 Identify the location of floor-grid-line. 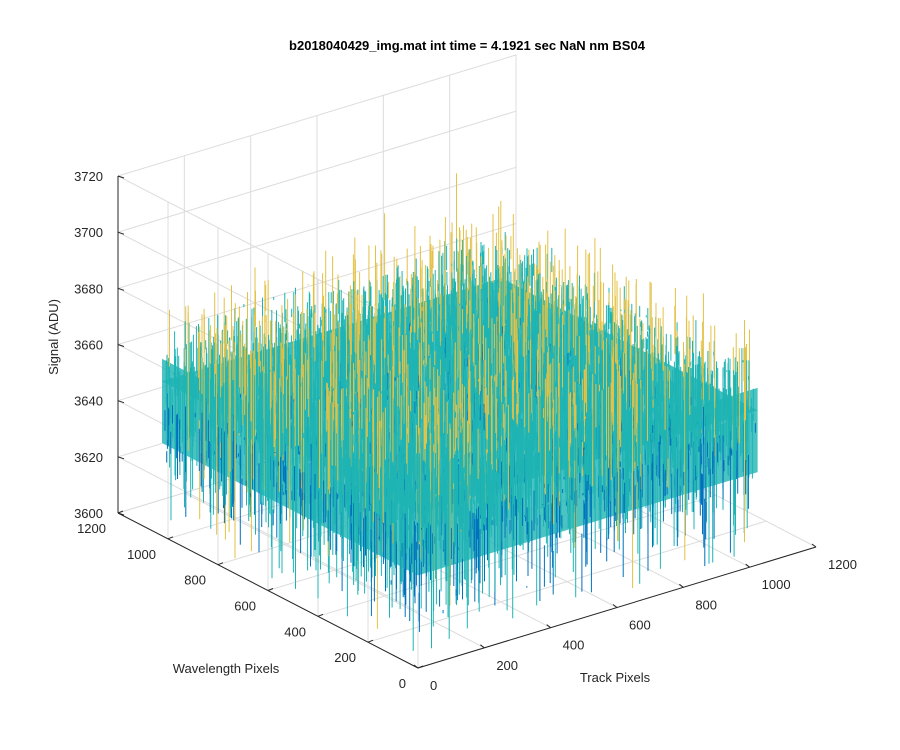
(567, 581).